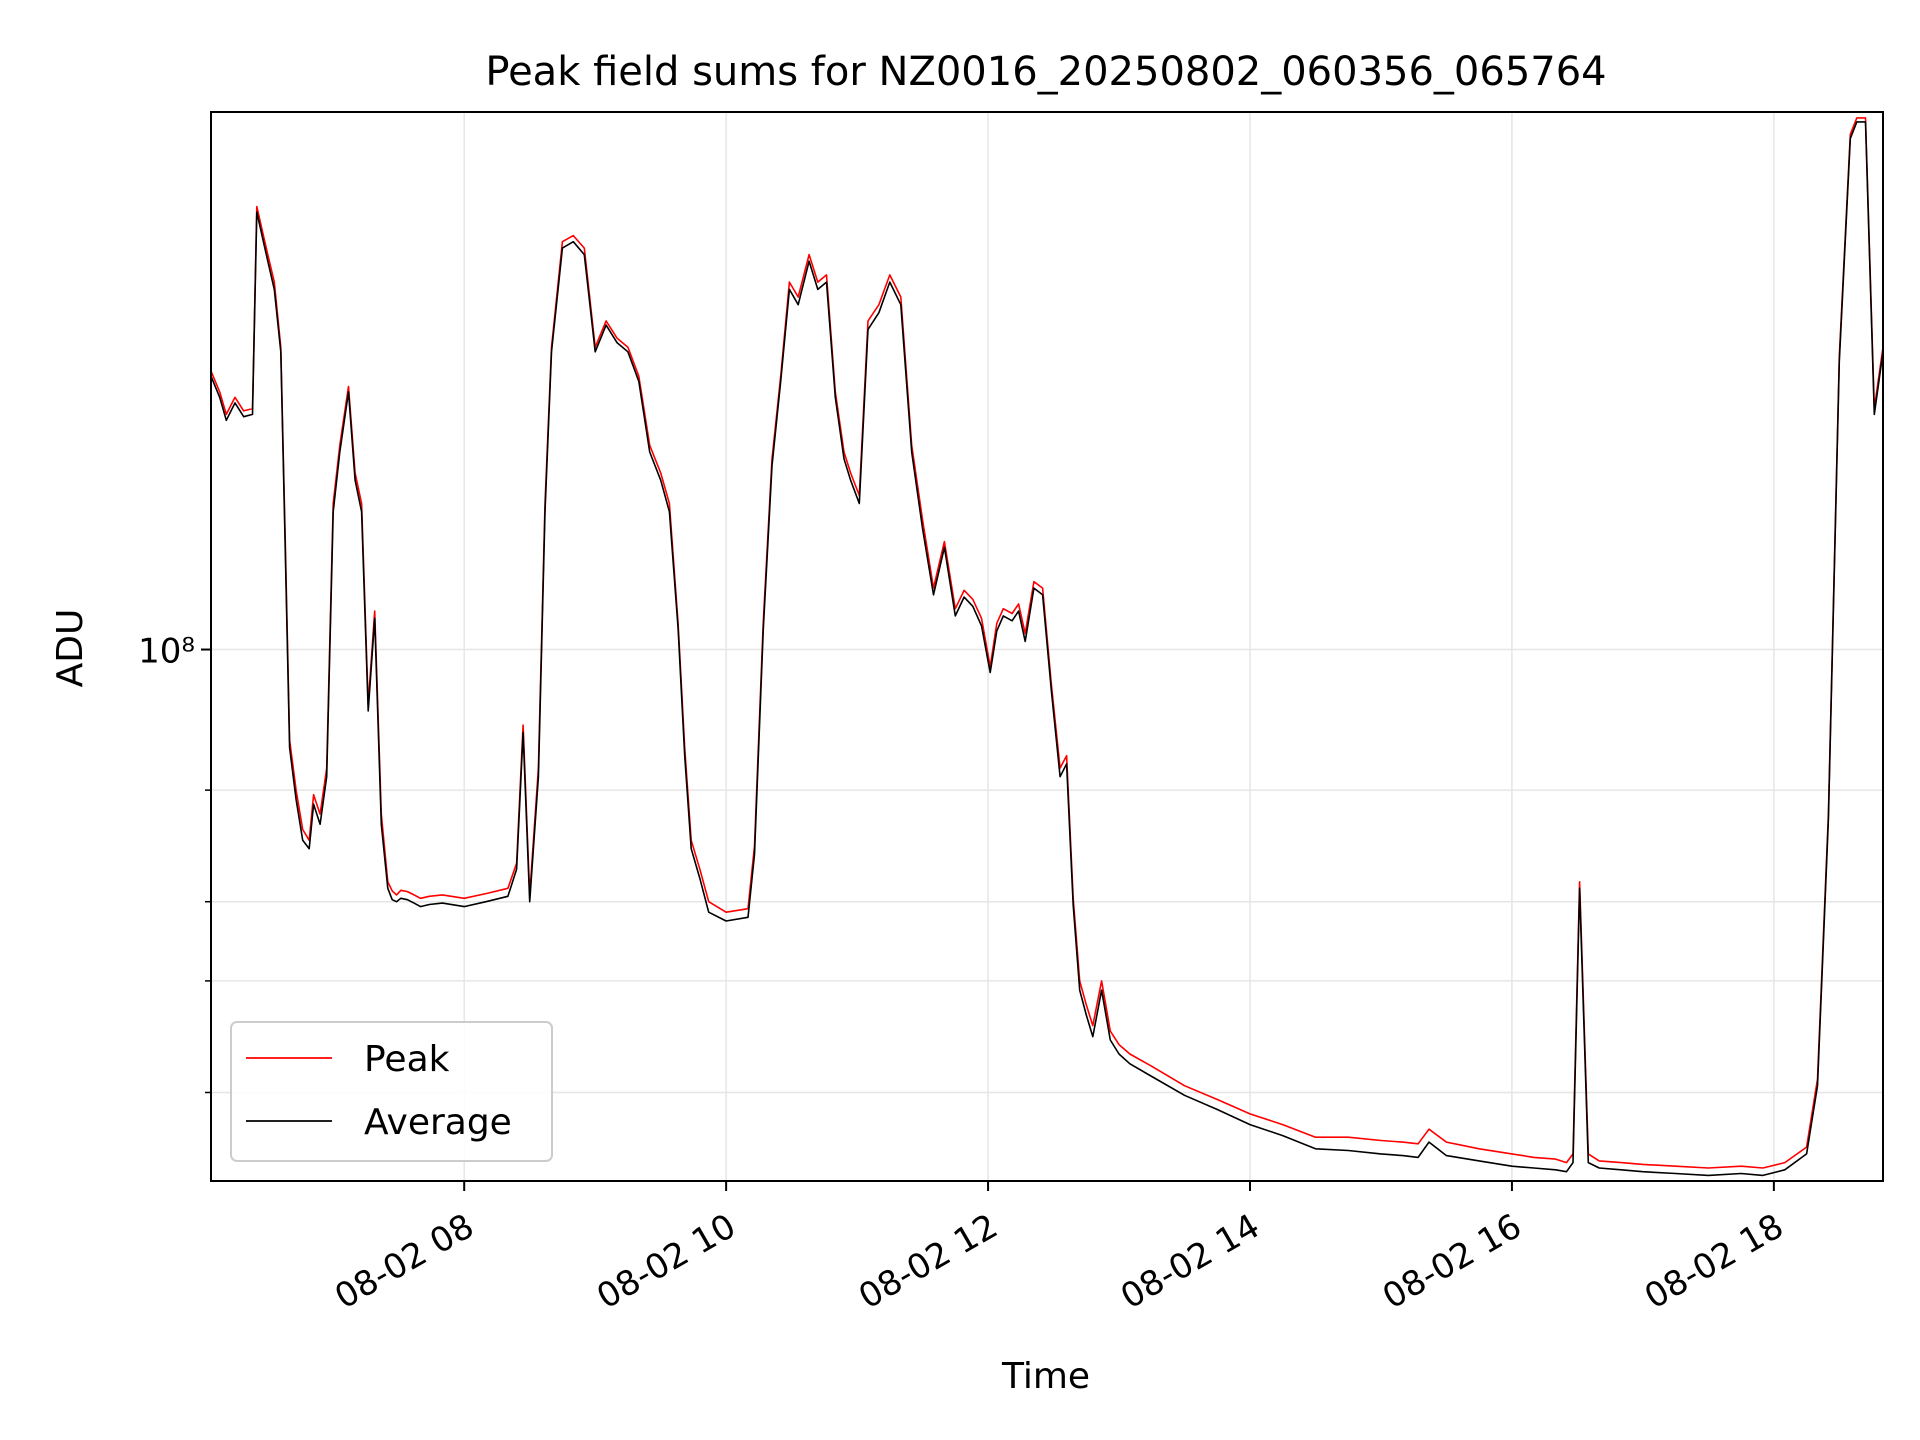  What do you see at coordinates (70, 648) in the screenshot?
I see `y-axis-label: ADU` at bounding box center [70, 648].